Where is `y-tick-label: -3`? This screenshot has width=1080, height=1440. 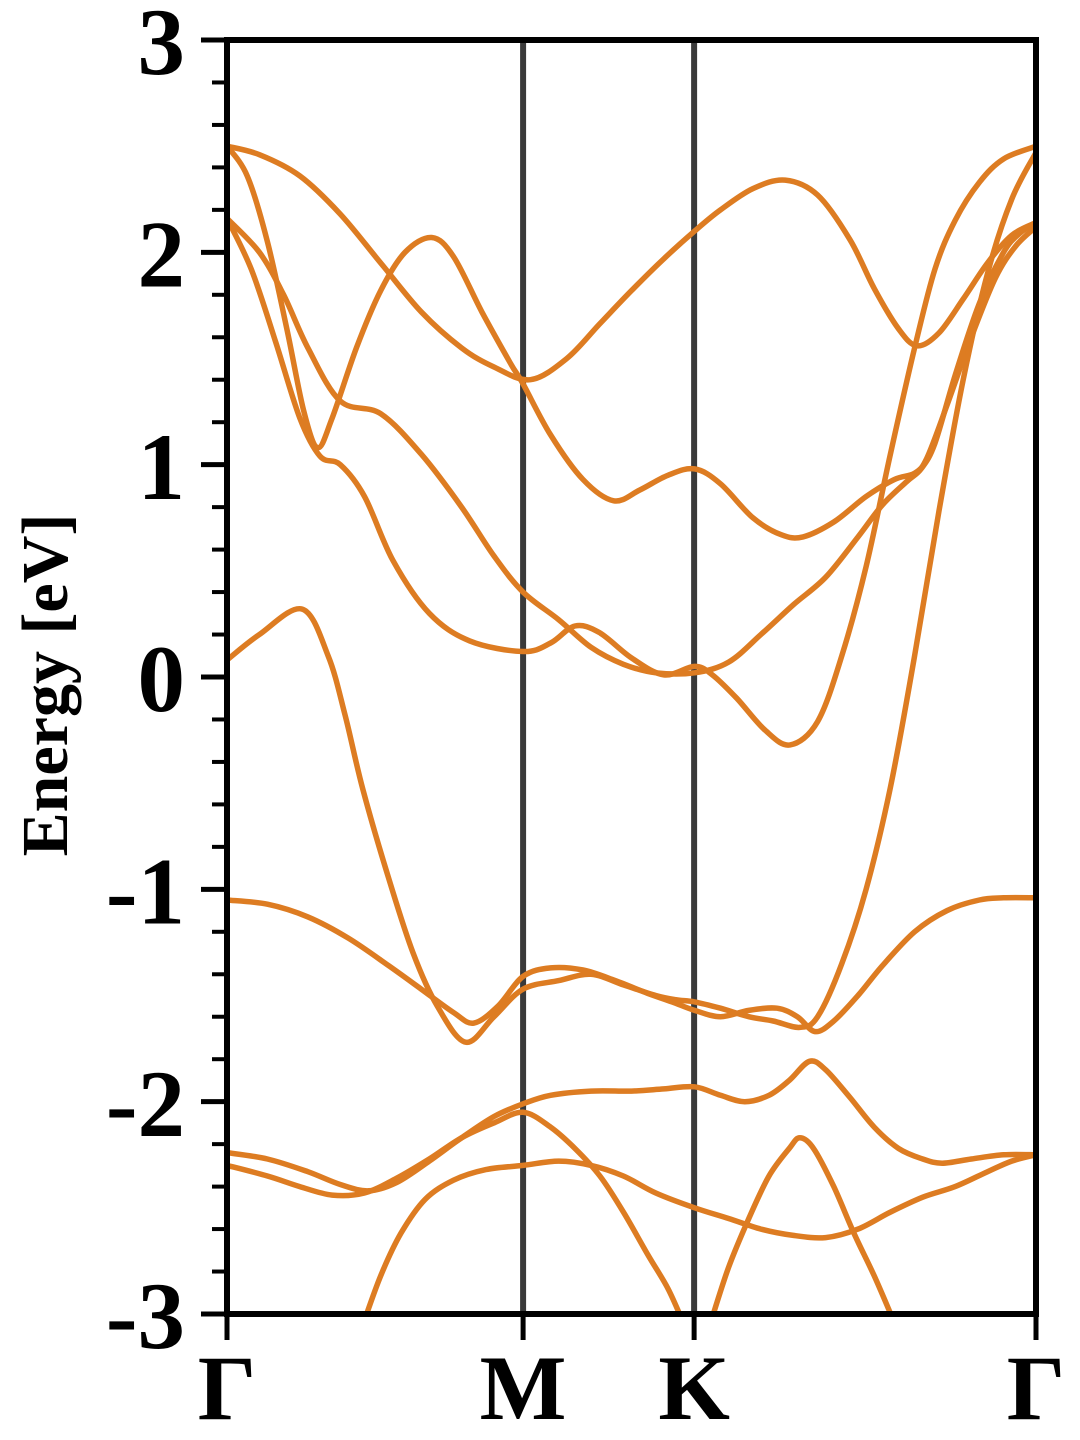 y-tick-label: -3 is located at coordinates (145, 1316).